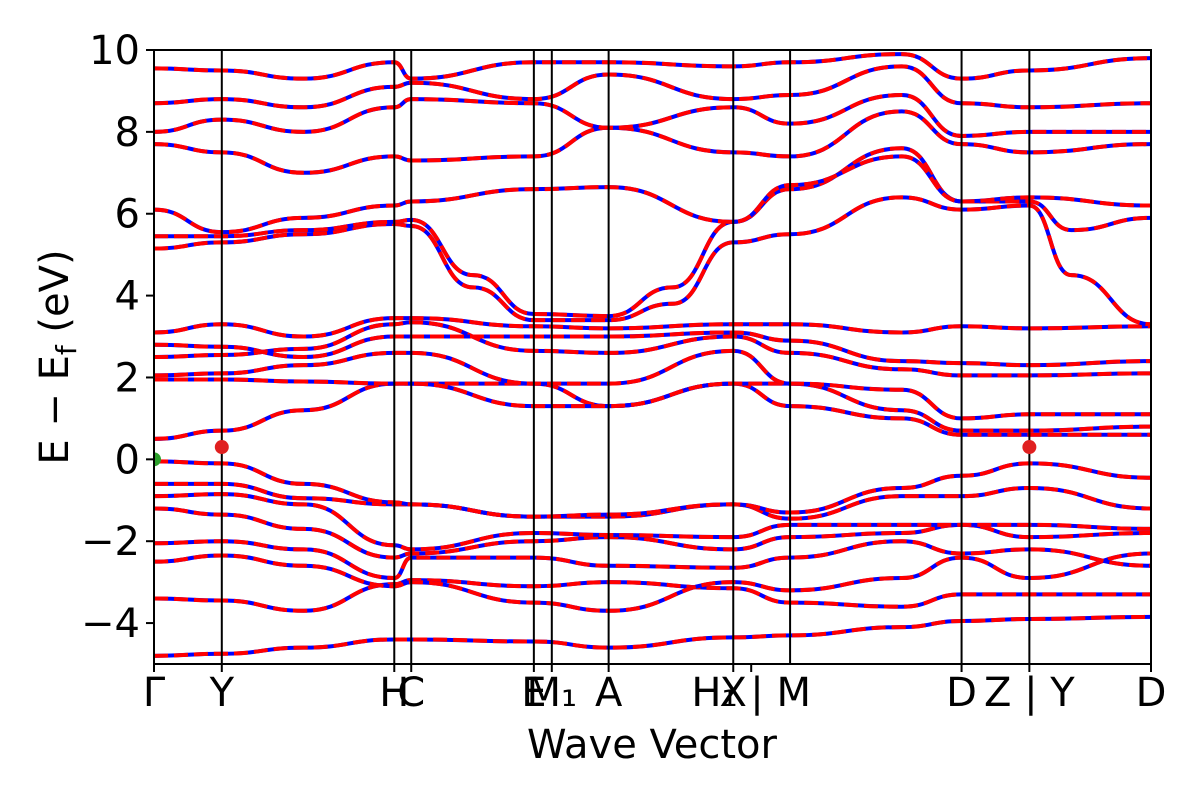  I want to click on band-1-red, so click(652, 595).